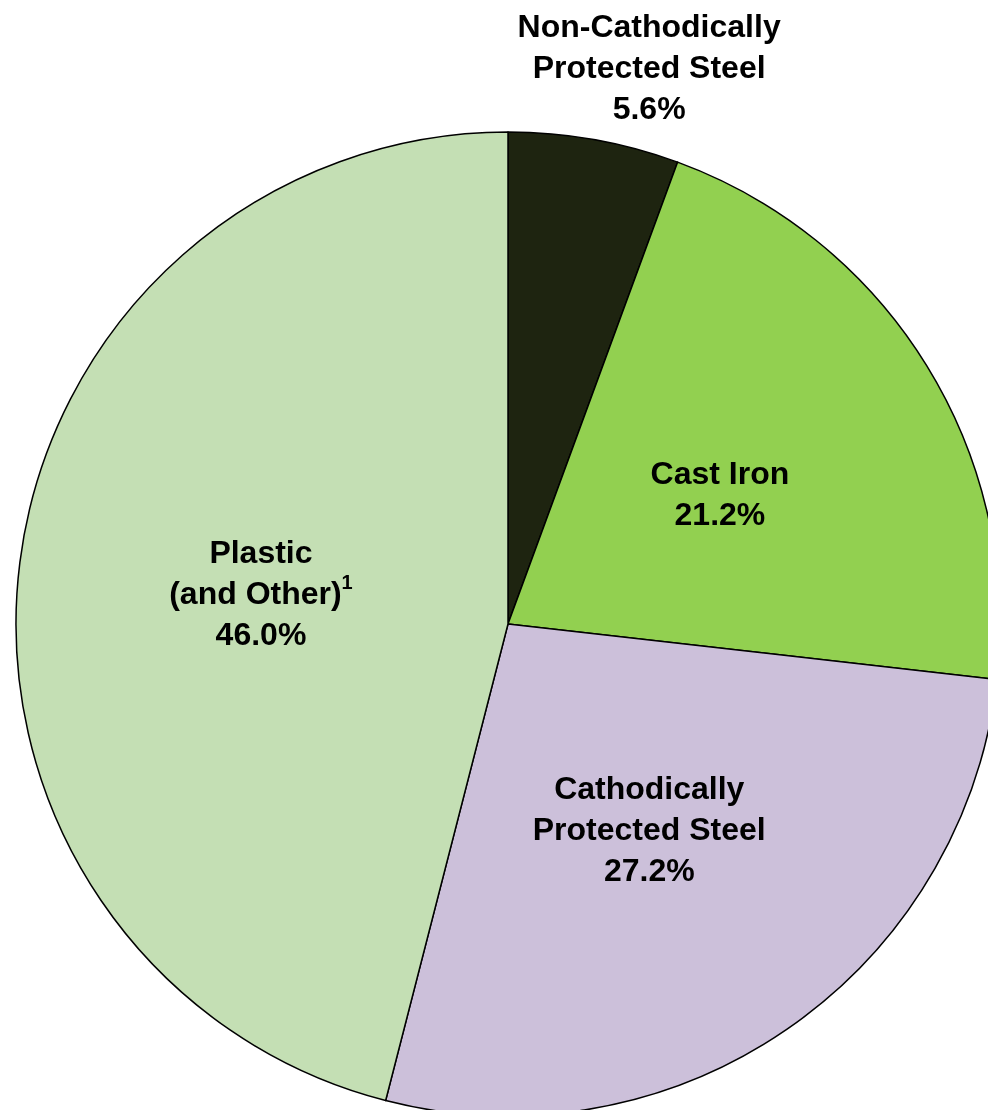 The image size is (988, 1110). I want to click on data-label: 27.2%, so click(649, 870).